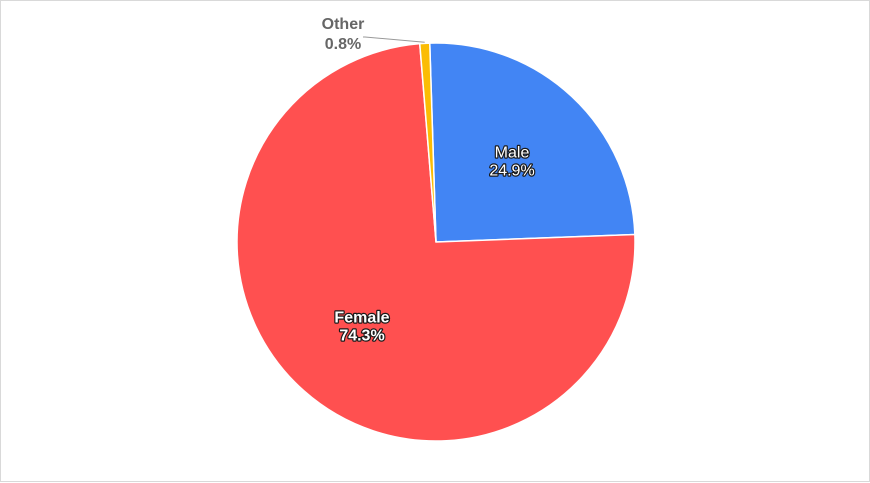 The height and width of the screenshot is (483, 870). I want to click on slice-label-other: Other 0.8%, so click(343, 34).